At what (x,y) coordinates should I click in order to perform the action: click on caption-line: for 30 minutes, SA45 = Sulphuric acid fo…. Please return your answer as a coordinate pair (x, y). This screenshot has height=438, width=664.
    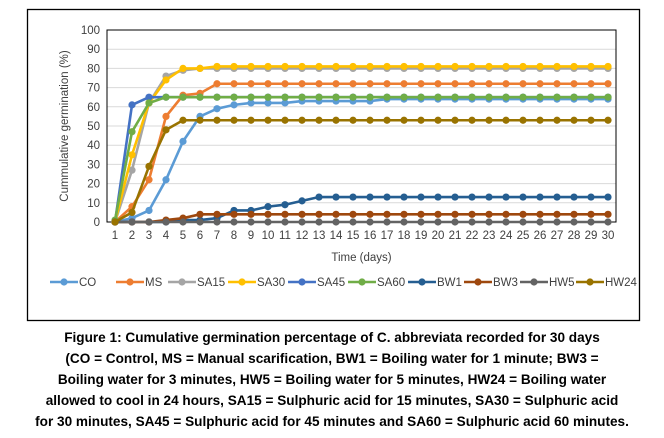
    Looking at the image, I should click on (332, 421).